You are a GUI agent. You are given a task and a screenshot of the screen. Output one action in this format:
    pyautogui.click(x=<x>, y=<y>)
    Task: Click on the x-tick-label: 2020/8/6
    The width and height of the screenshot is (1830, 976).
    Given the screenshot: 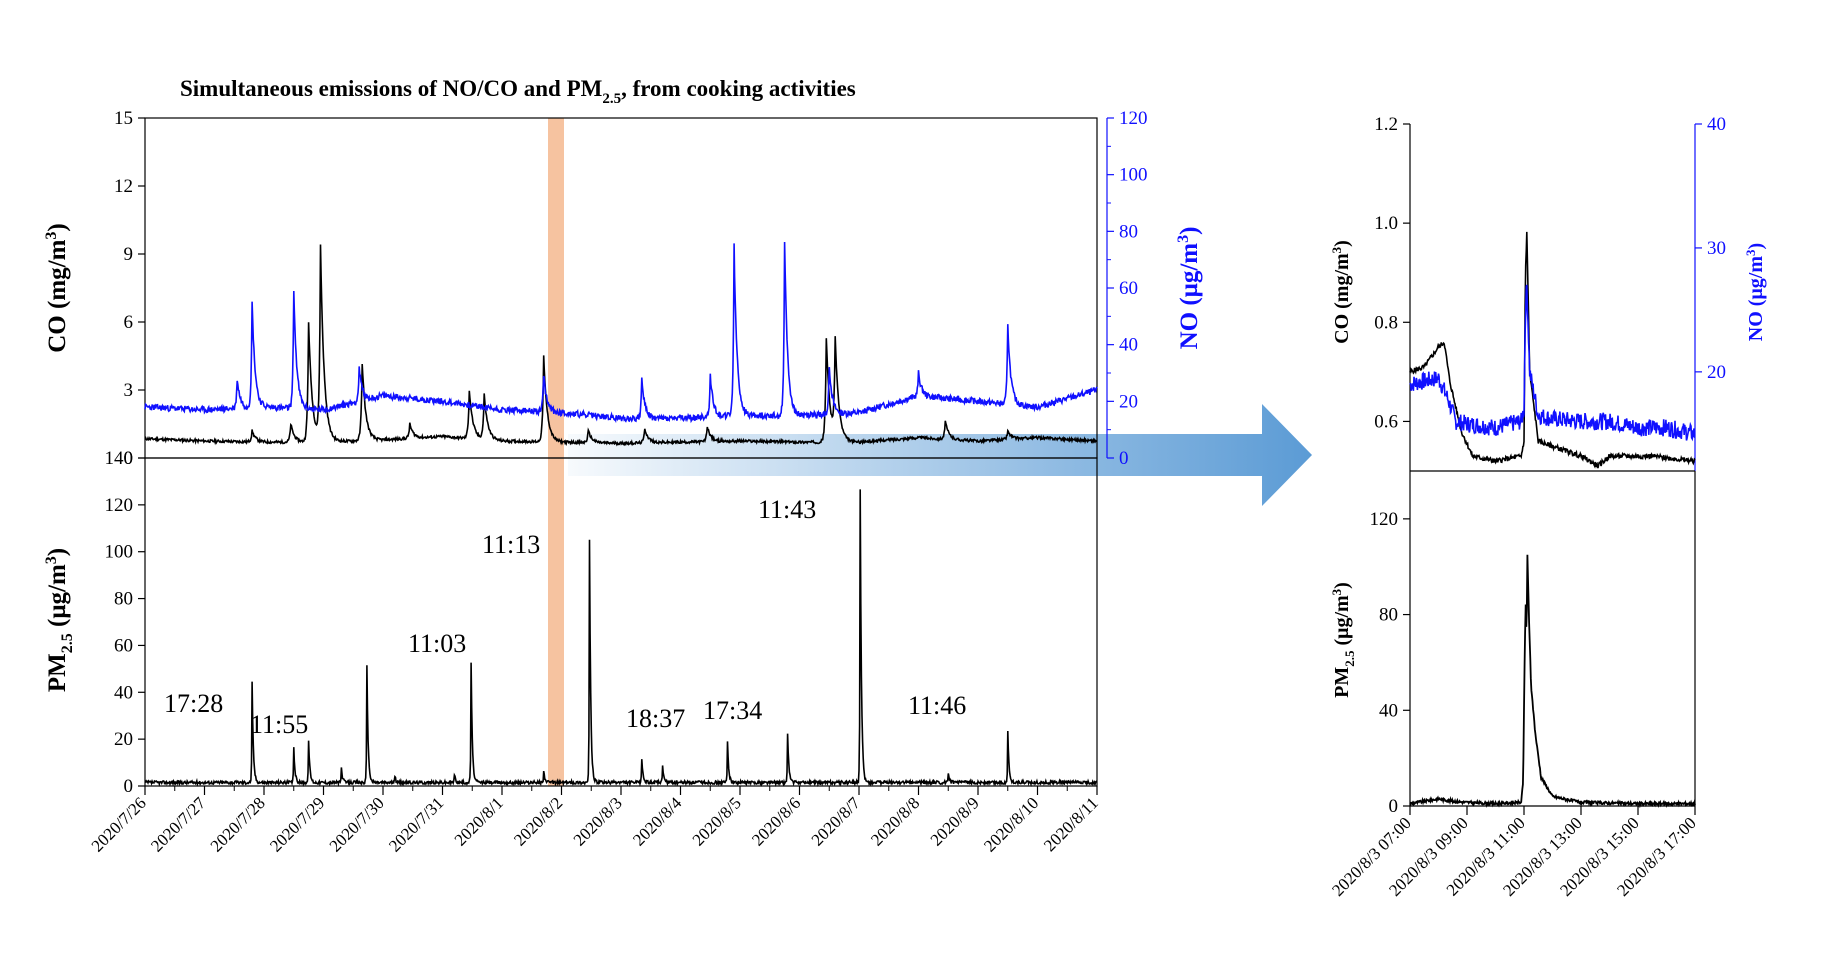 What is the action you would take?
    pyautogui.click(x=776, y=821)
    